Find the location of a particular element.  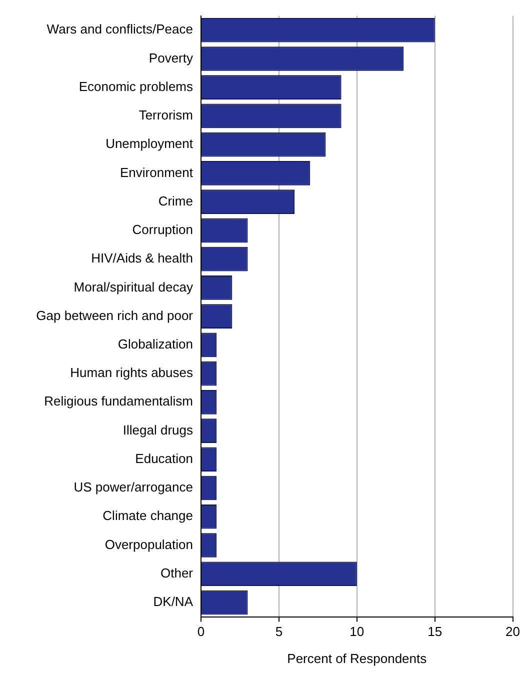

x-axis-title: Percent of Respondents is located at coordinates (357, 658).